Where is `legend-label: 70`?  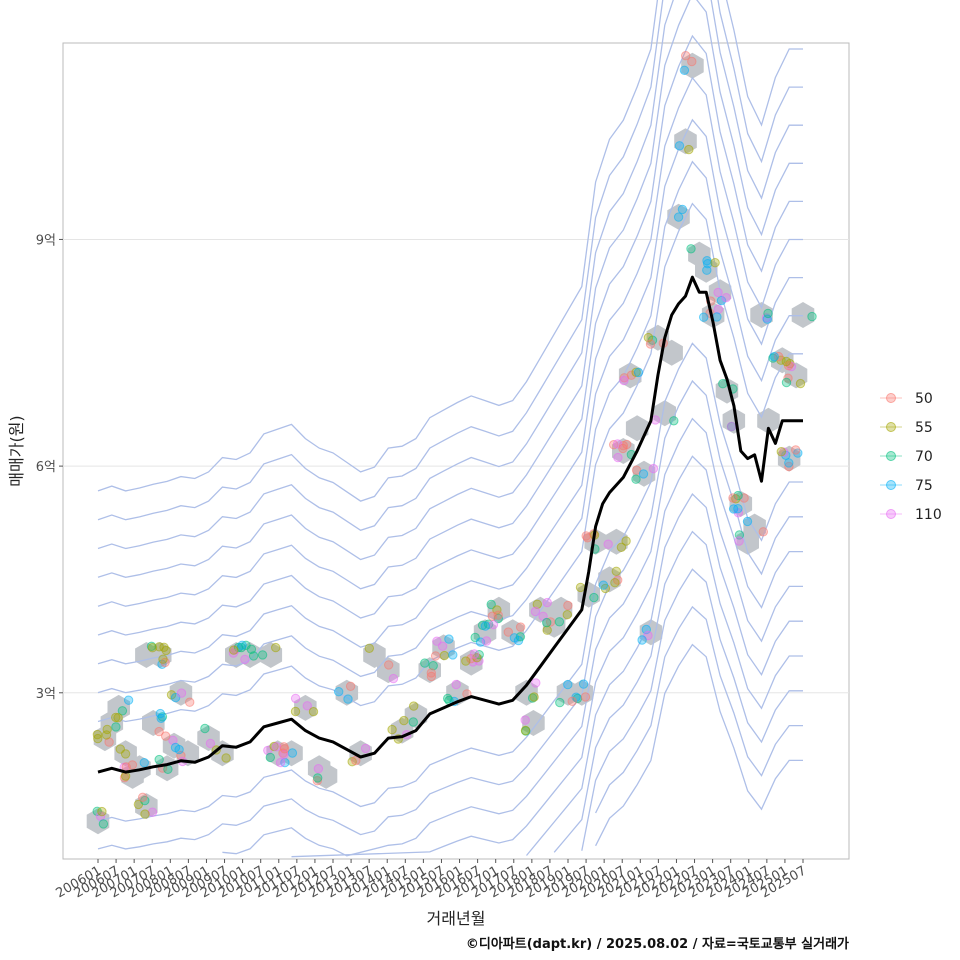 legend-label: 70 is located at coordinates (924, 457).